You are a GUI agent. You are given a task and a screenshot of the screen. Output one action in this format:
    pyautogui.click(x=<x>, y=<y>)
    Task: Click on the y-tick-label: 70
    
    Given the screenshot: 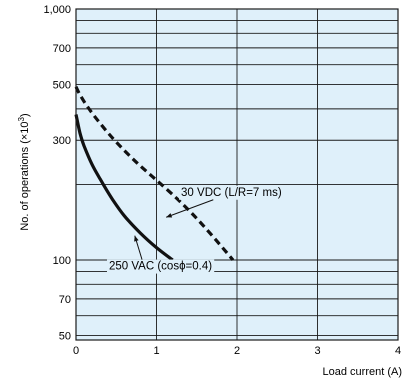 What is the action you would take?
    pyautogui.click(x=65, y=300)
    